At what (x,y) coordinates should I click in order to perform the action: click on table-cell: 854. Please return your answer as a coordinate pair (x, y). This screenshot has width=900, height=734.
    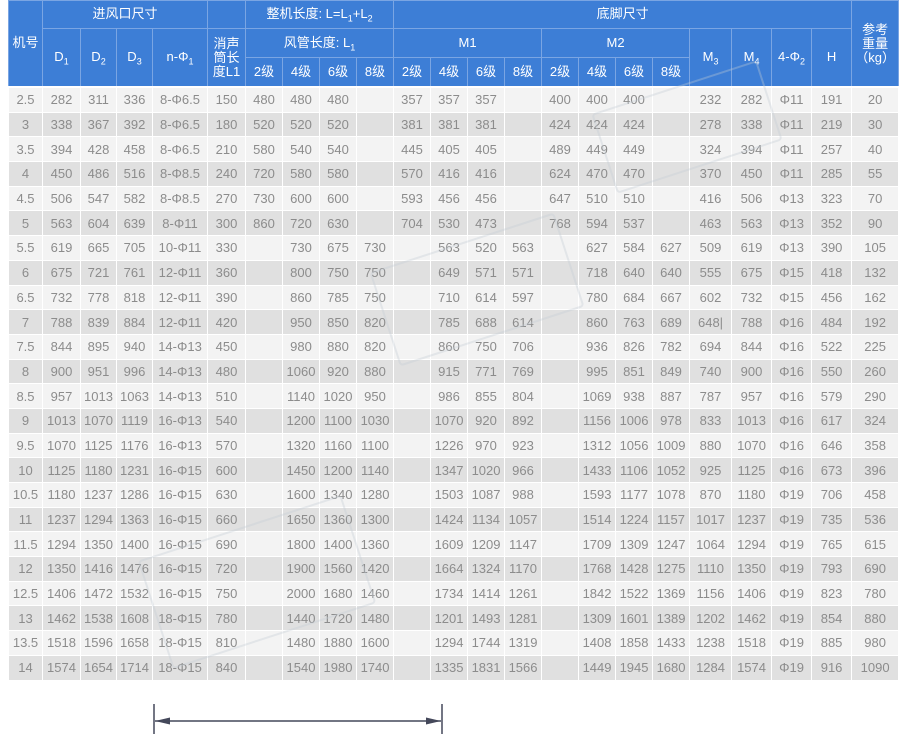
    Looking at the image, I should click on (832, 618).